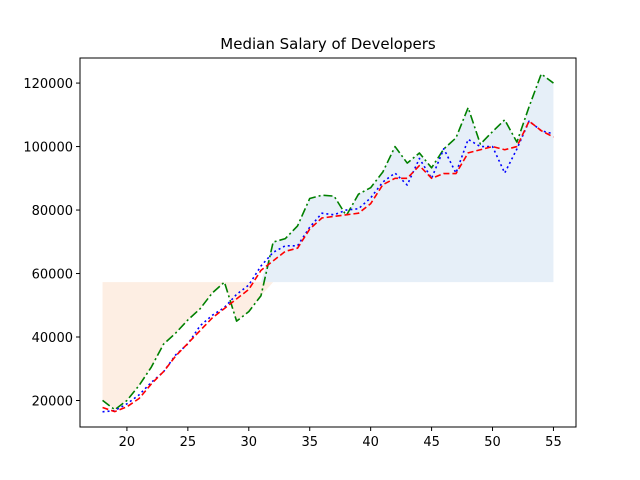 The image size is (640, 480). What do you see at coordinates (431, 442) in the screenshot?
I see `x-tick-label: 45` at bounding box center [431, 442].